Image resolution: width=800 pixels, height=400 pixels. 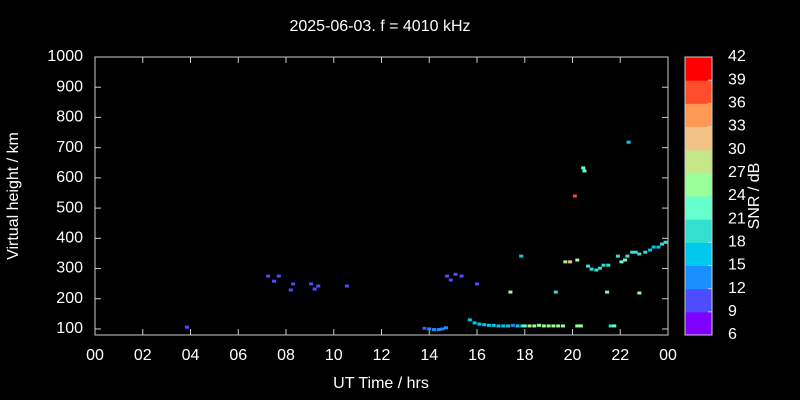 What do you see at coordinates (382, 355) in the screenshot?
I see `x-tick-label: 12` at bounding box center [382, 355].